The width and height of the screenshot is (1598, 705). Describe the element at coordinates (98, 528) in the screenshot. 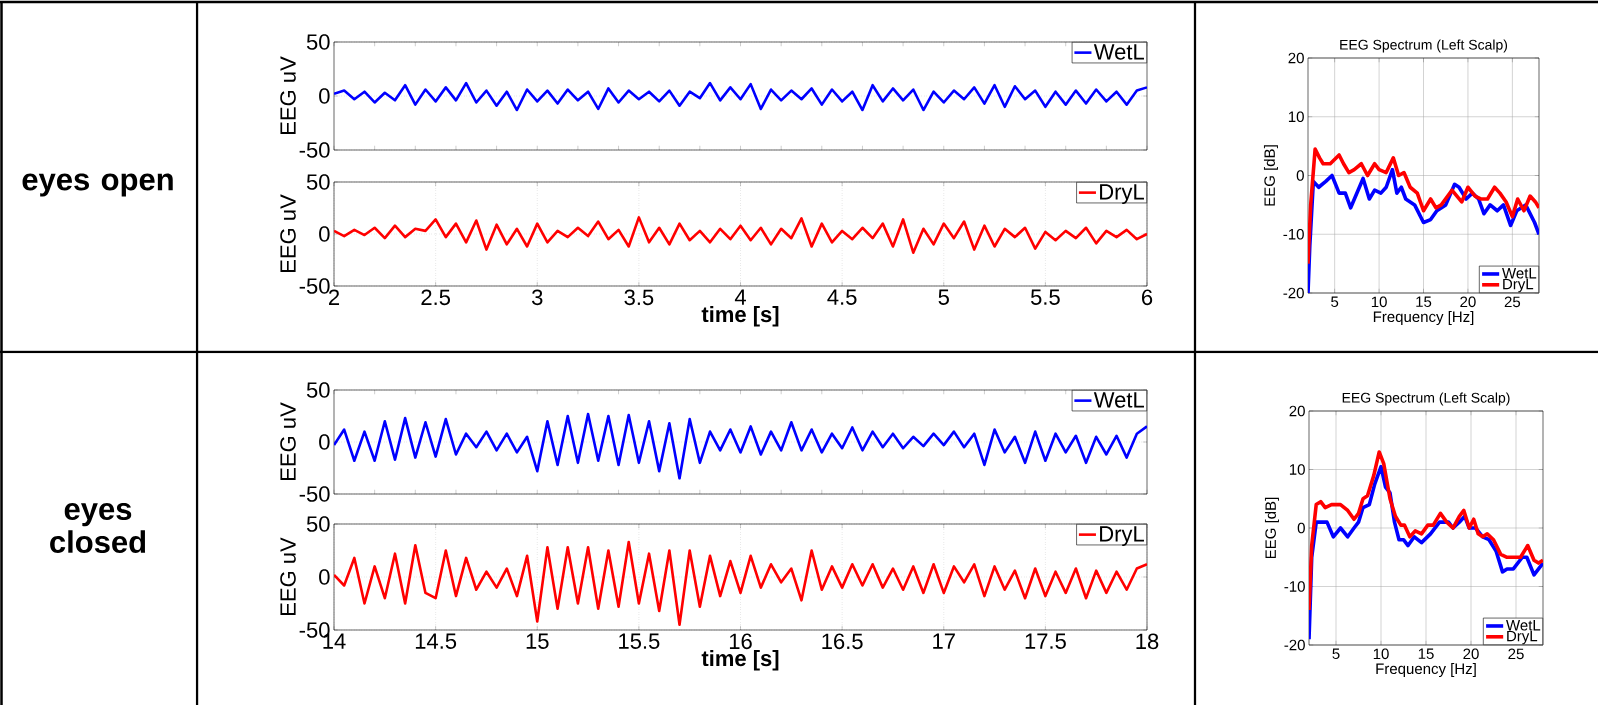

I see `text: eyes closed` at that location.